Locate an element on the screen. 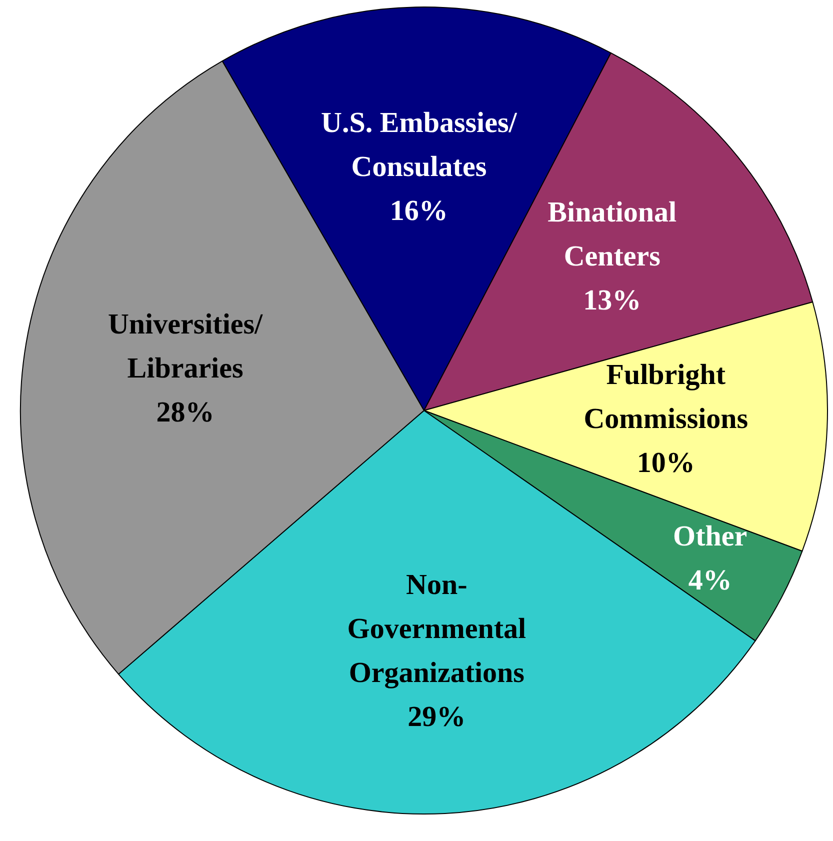  slice-label: U.S. Embassies/ Consulates is located at coordinates (419, 144).